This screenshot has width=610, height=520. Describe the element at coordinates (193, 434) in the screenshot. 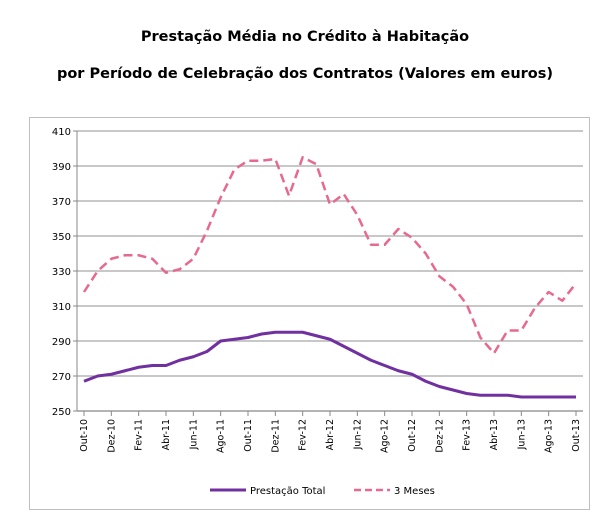

I see `x-tick-label: Jun-11` at that location.